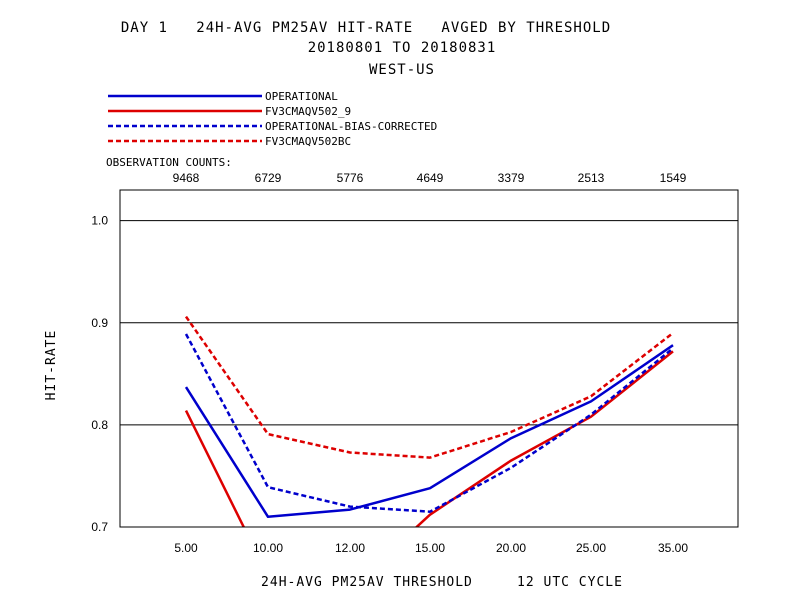 The height and width of the screenshot is (612, 792). Describe the element at coordinates (401, 70) in the screenshot. I see `chart-title-line-3: WEST-US` at that location.